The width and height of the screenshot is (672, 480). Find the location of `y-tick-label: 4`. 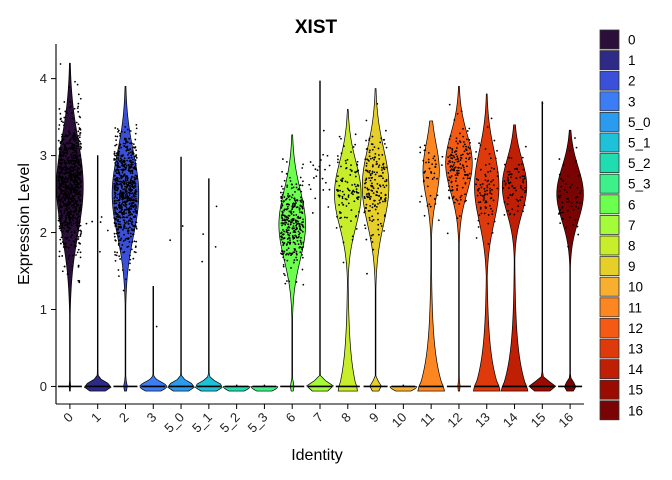

y-tick-label: 4 is located at coordinates (43, 78).